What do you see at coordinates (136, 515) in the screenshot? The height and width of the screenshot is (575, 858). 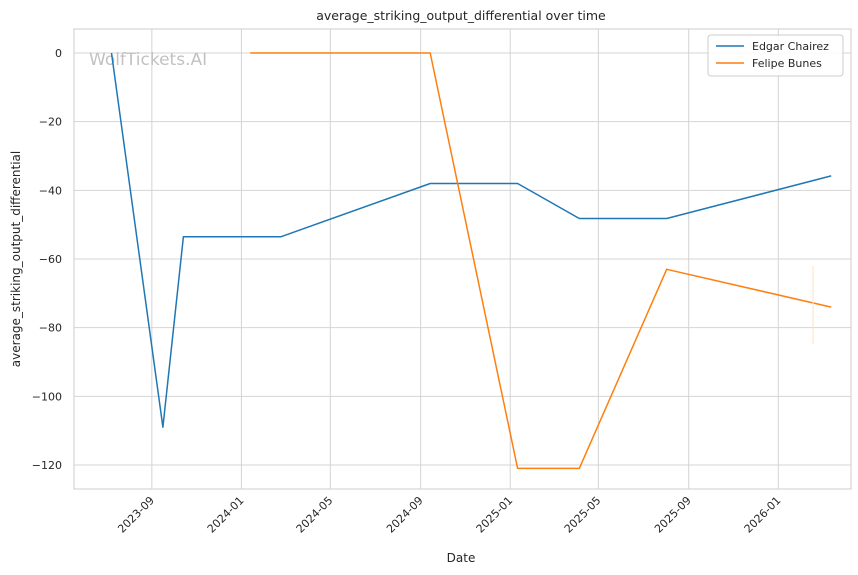 I see `x-tick-label: 2023-09` at bounding box center [136, 515].